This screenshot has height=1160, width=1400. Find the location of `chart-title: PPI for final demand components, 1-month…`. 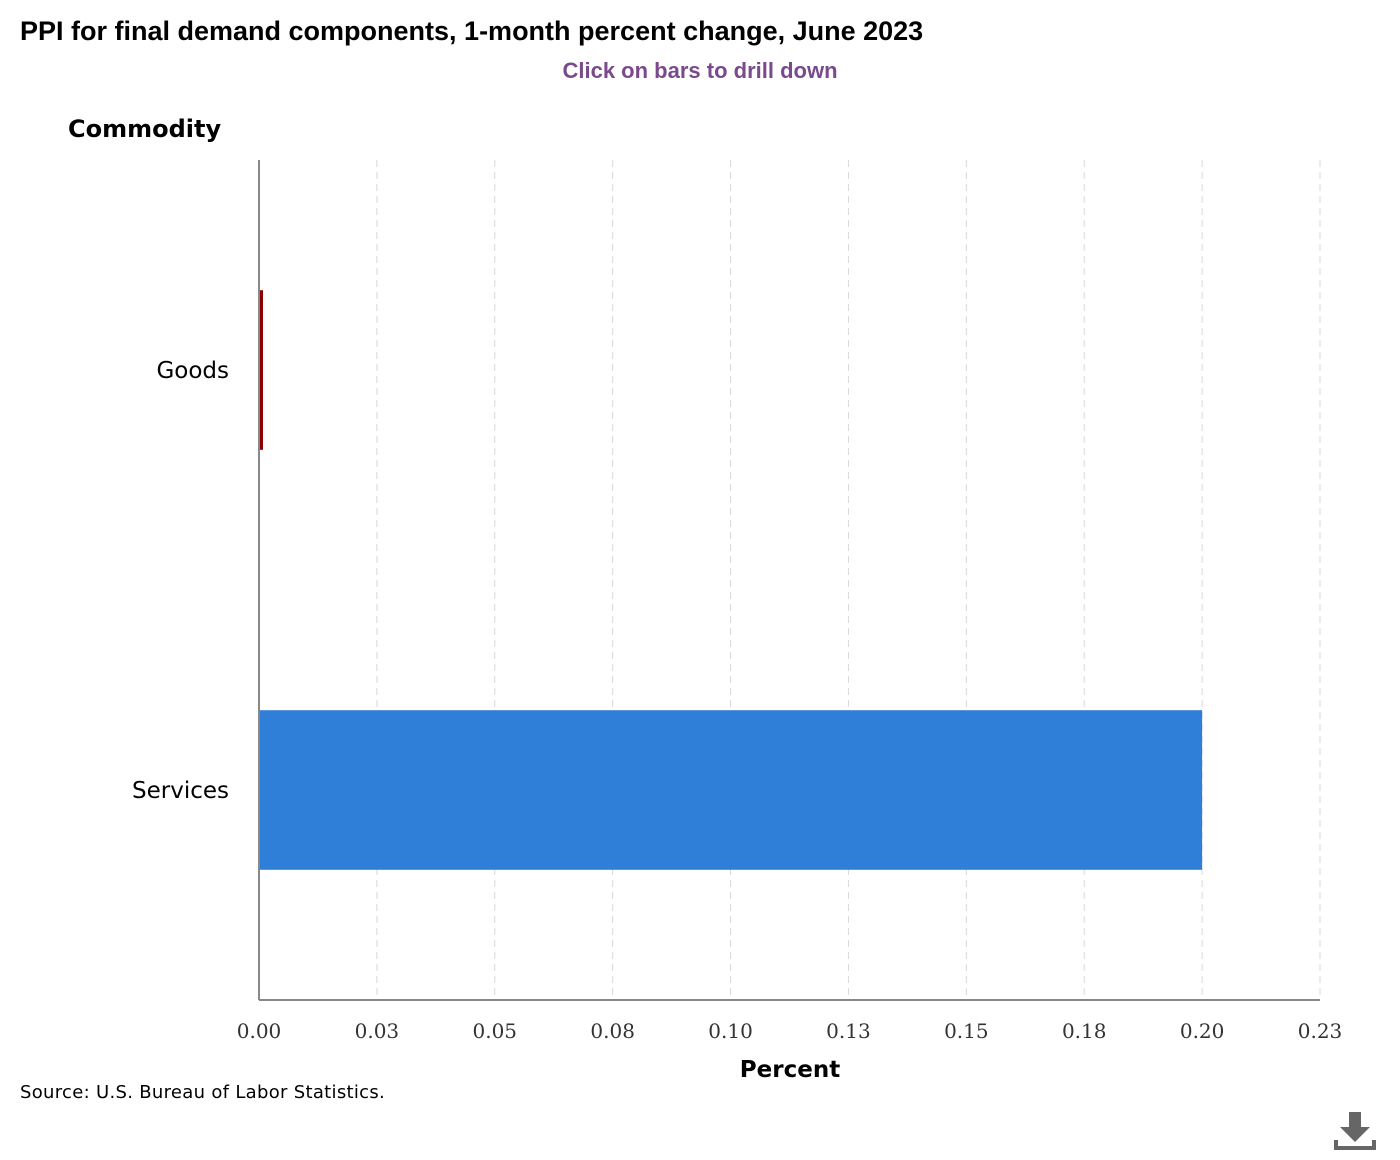

chart-title: PPI for final demand components, 1-month… is located at coordinates (472, 31).